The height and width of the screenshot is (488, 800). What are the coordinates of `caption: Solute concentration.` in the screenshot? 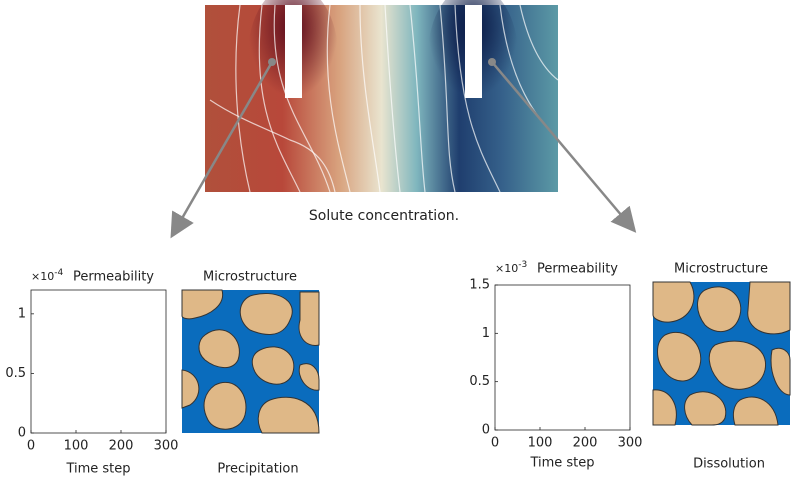 It's located at (384, 216).